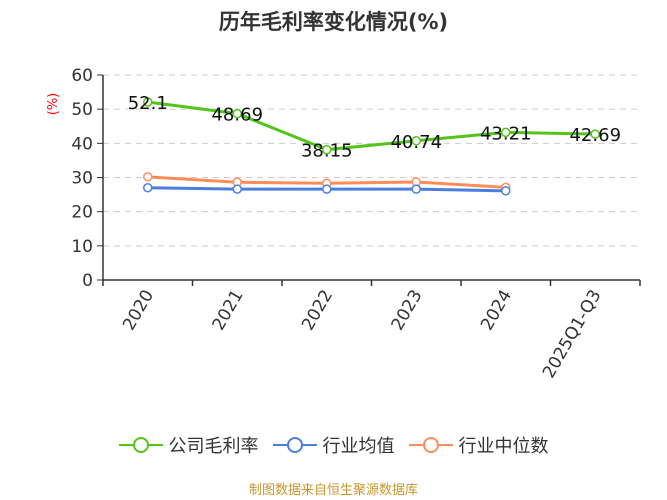 This screenshot has height=500, width=667. What do you see at coordinates (333, 22) in the screenshot?
I see `chart-title: 历年毛利率变化情况(%)` at bounding box center [333, 22].